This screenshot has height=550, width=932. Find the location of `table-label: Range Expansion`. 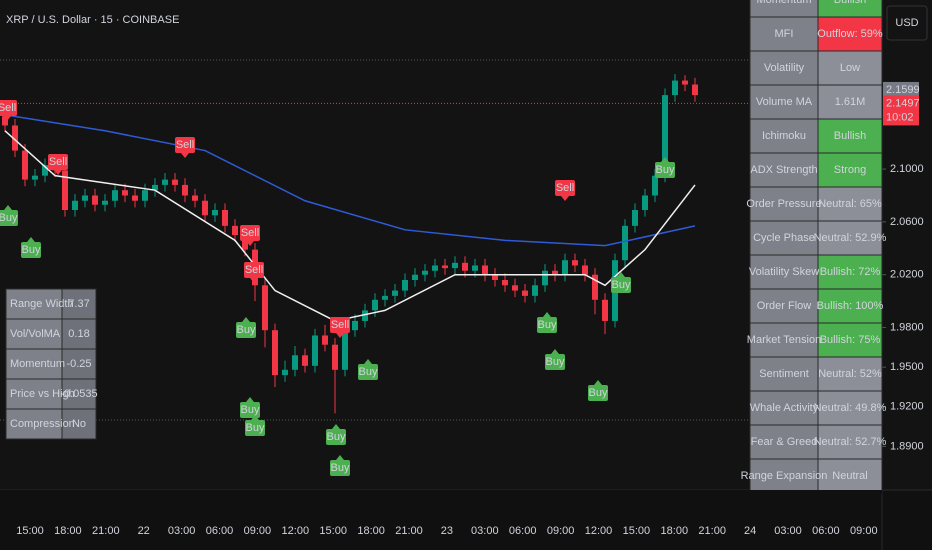

table-label: Range Expansion is located at coordinates (784, 476).